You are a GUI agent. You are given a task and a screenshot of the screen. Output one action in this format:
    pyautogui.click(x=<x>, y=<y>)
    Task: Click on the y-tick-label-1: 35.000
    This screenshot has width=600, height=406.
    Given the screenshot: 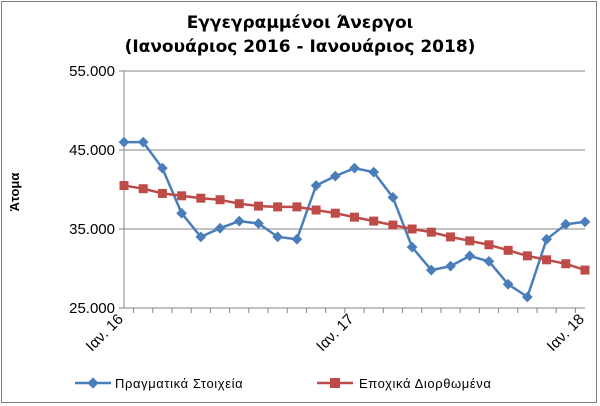 What is the action you would take?
    pyautogui.click(x=92, y=229)
    